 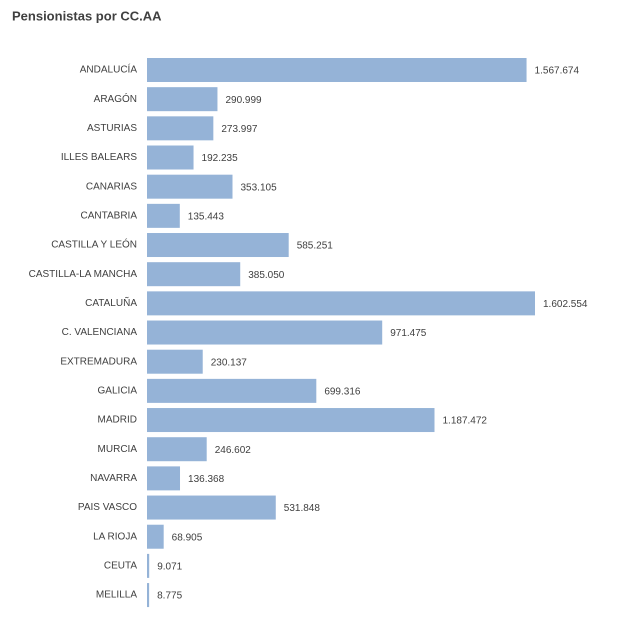 I want to click on category-label: LA RIOJA, so click(x=115, y=536).